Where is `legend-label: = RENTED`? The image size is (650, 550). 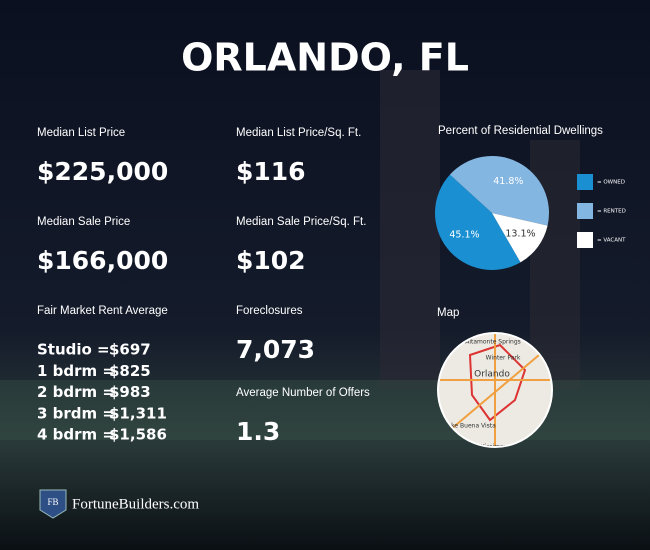 legend-label: = RENTED is located at coordinates (611, 212).